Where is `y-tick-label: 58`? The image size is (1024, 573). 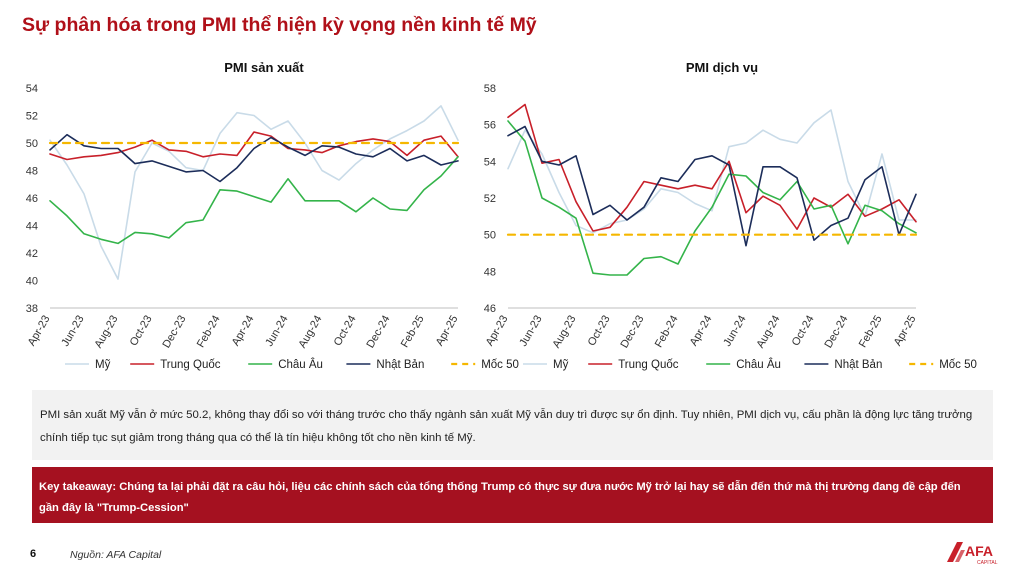
y-tick-label: 58 is located at coordinates (490, 89).